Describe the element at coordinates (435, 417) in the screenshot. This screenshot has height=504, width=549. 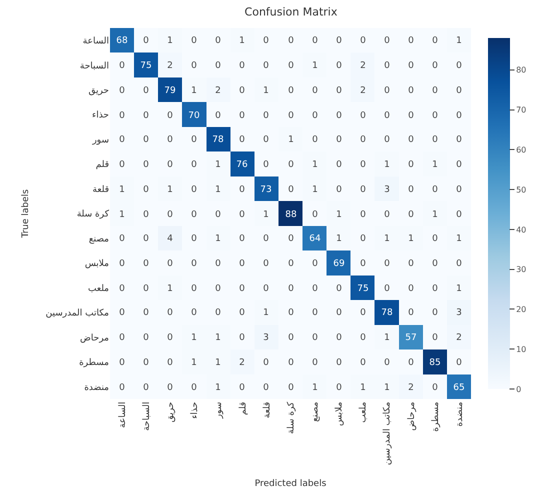
I see `x-tick-label: مسطرة` at that location.